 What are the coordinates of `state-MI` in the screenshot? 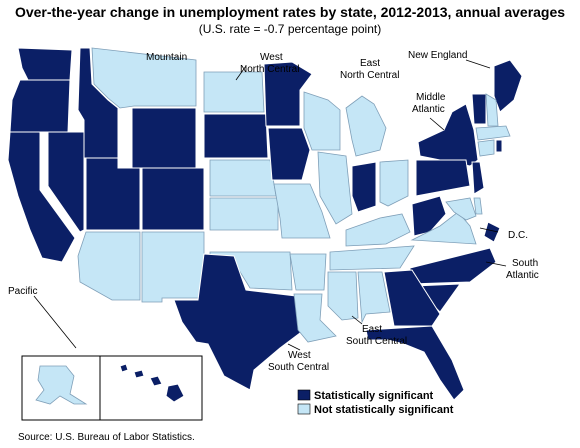 It's located at (366, 126).